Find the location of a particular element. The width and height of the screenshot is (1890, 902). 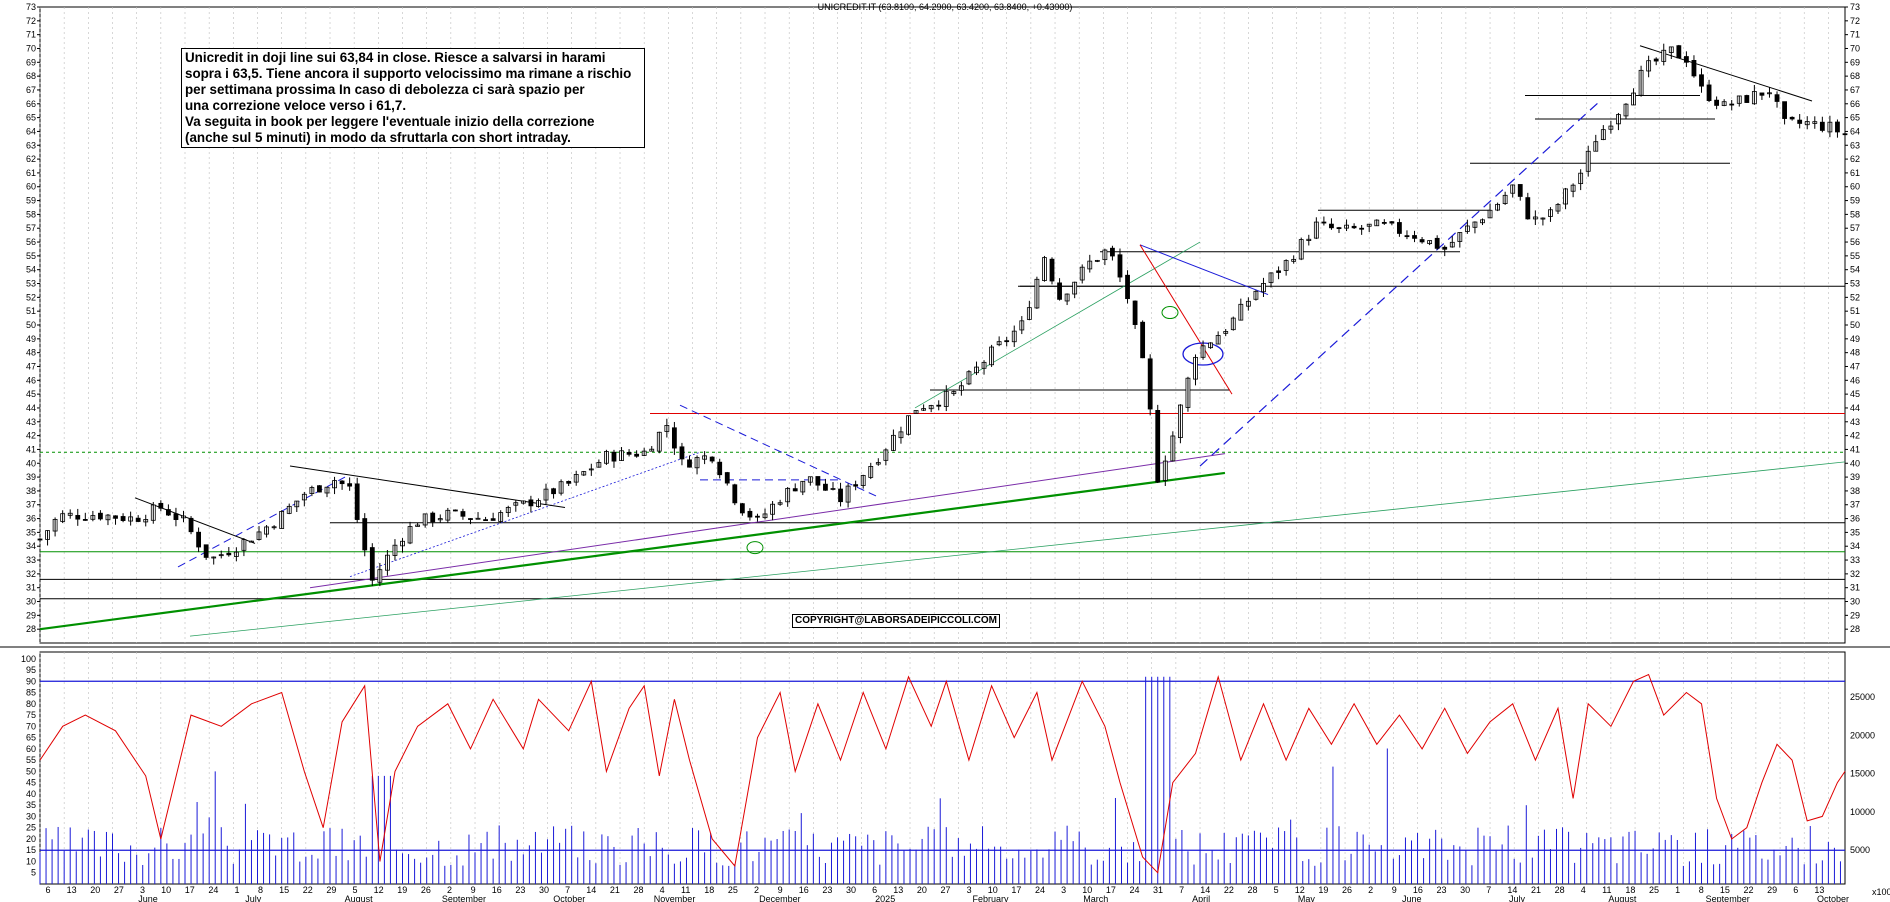

price-tick-label-left: 40 is located at coordinates (31, 463).